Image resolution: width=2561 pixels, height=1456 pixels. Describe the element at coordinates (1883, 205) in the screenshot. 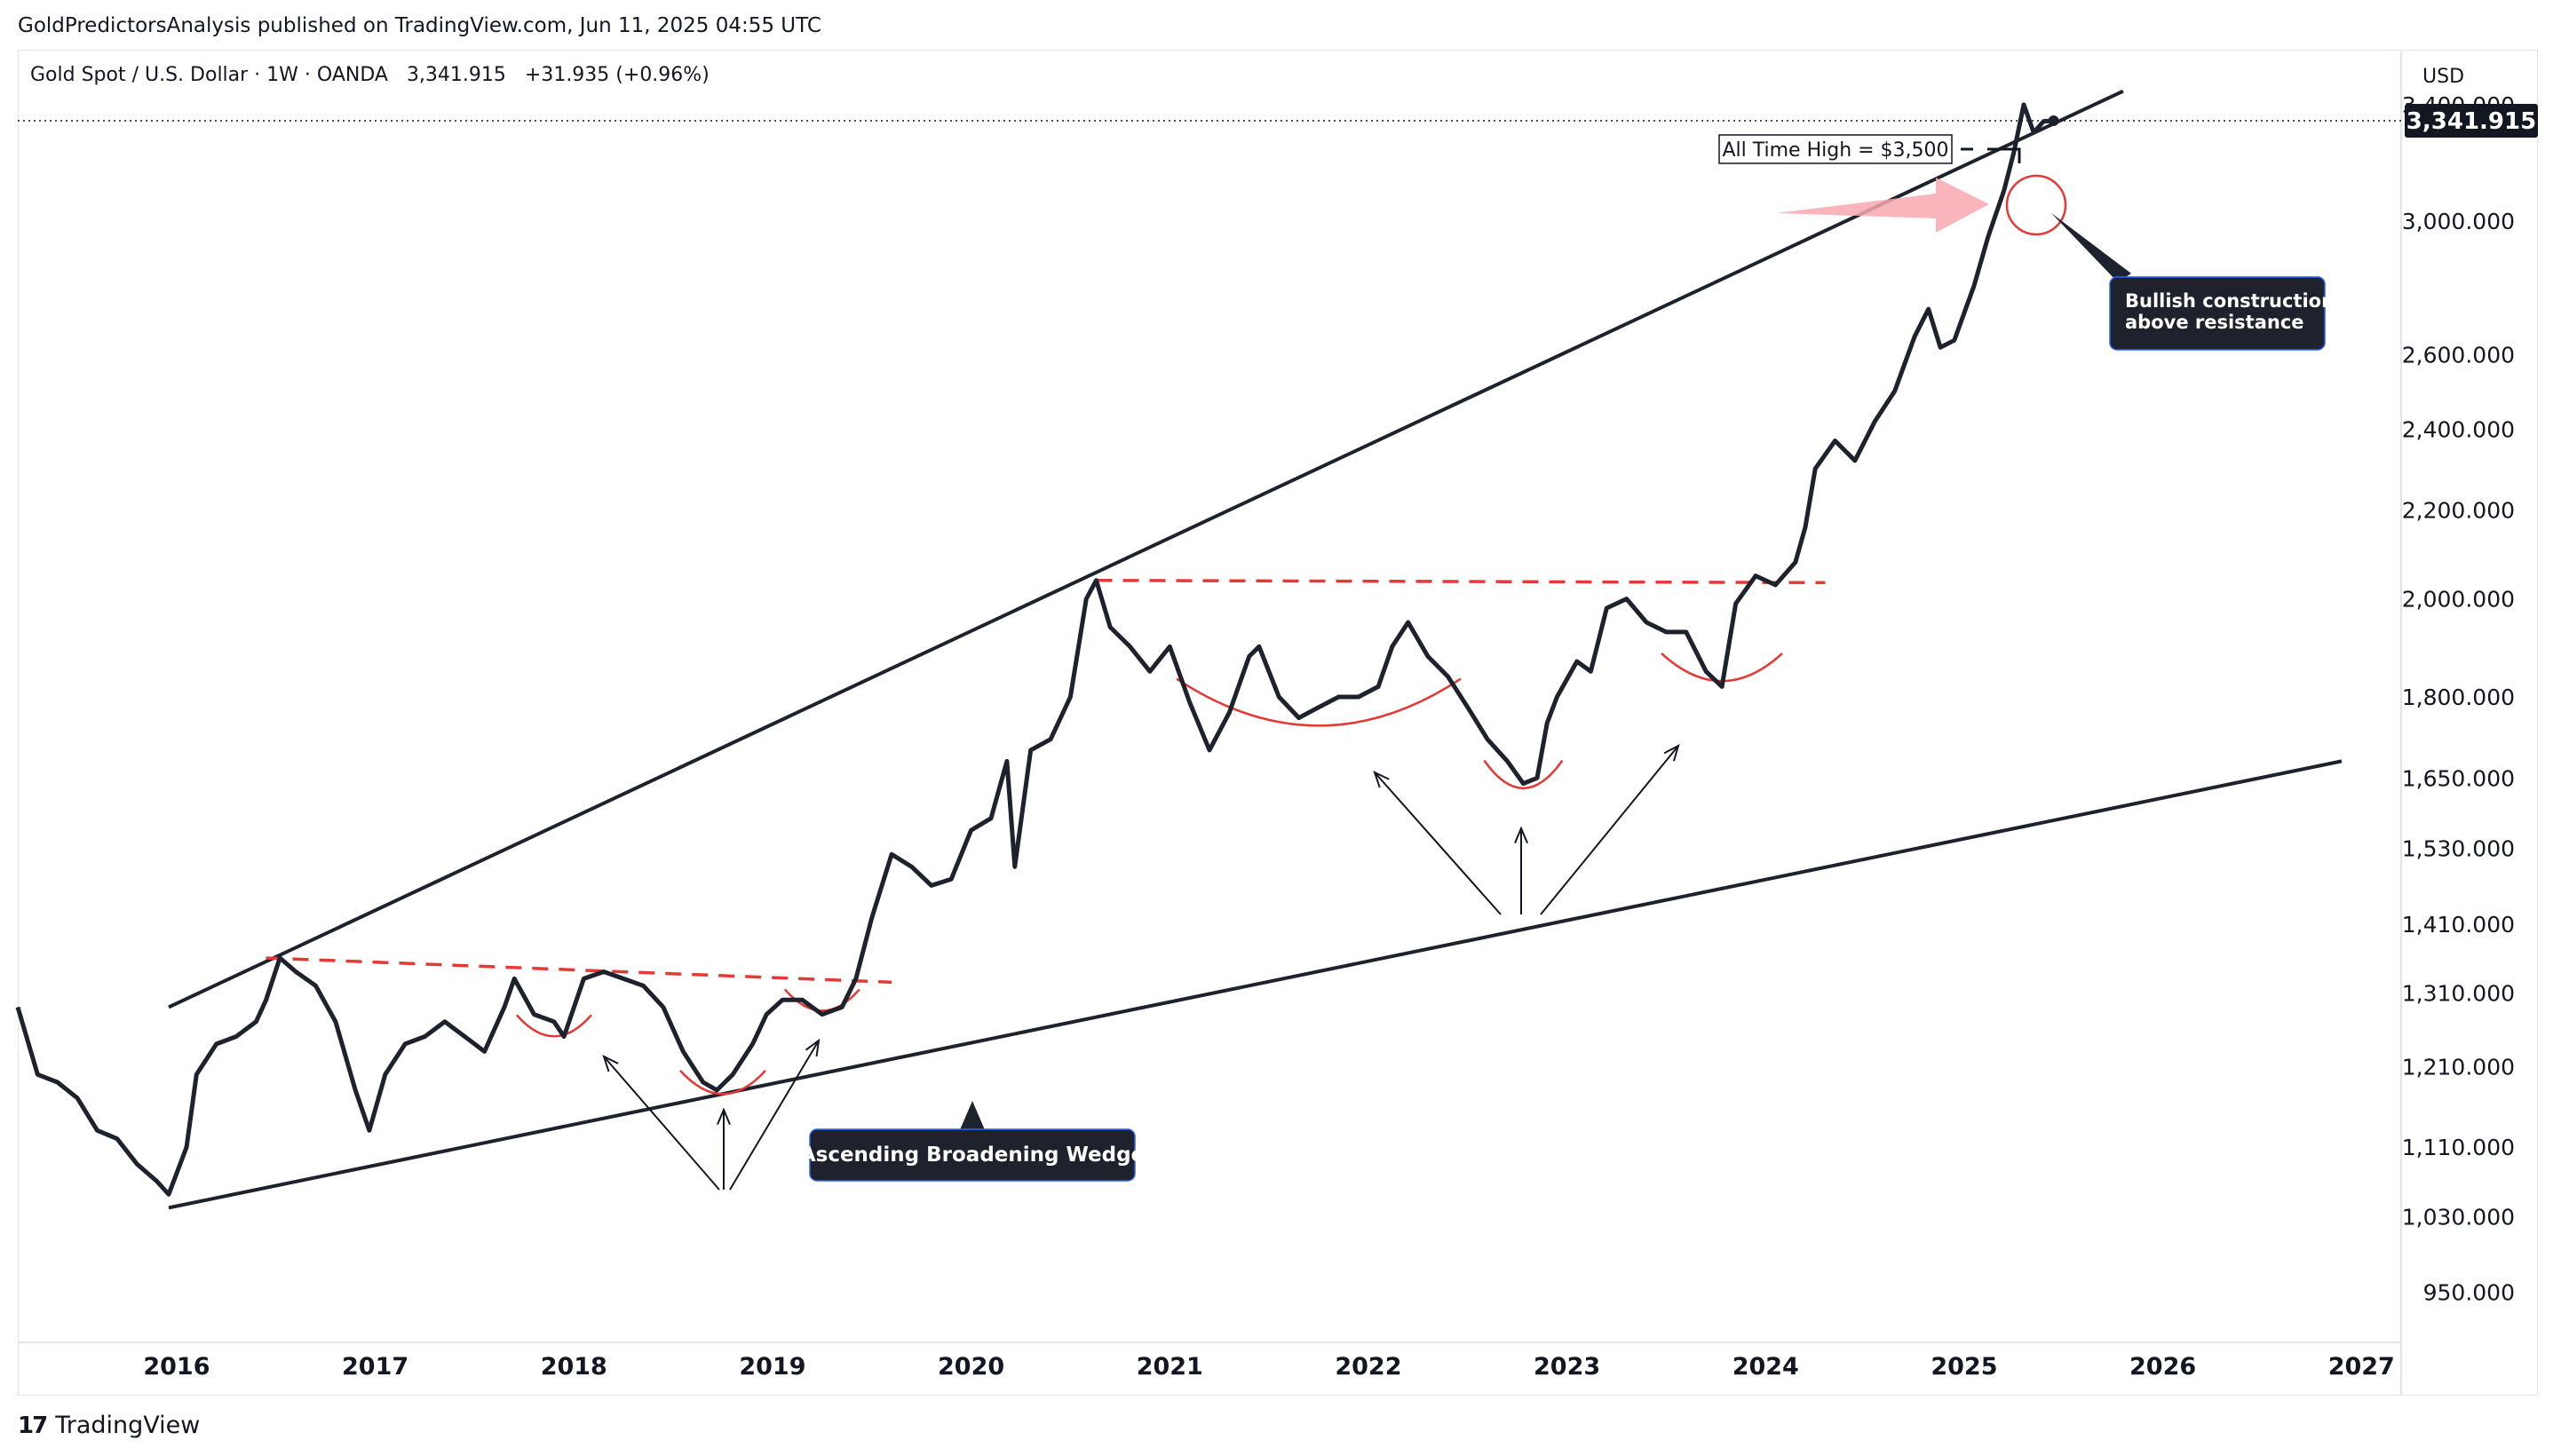

I see `pink-arrow` at that location.